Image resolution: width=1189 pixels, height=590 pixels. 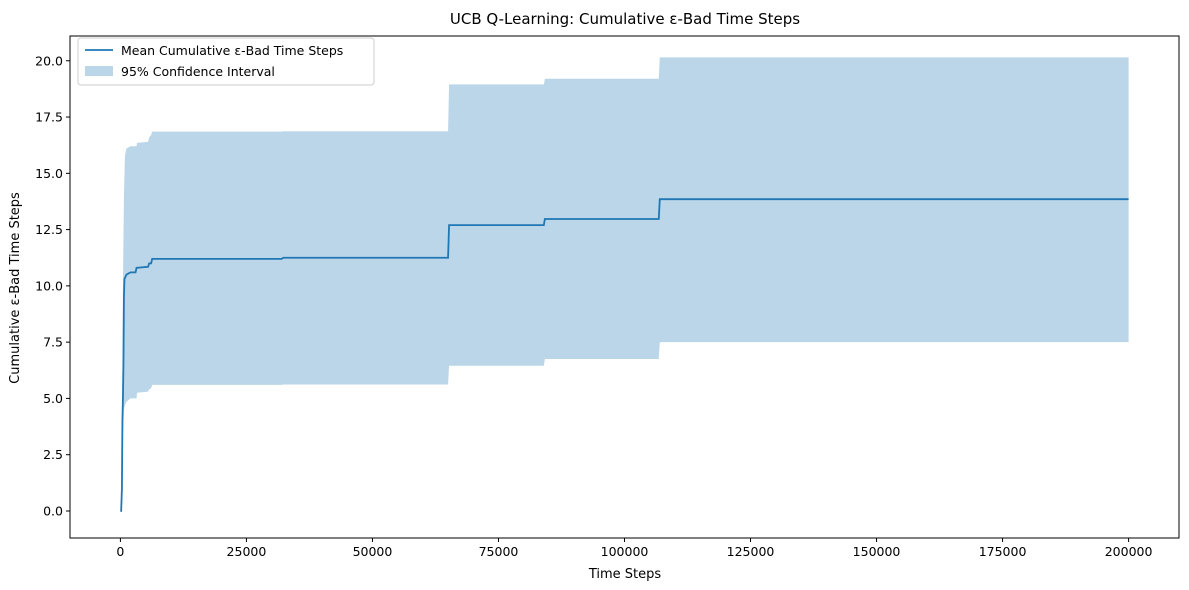 What do you see at coordinates (247, 551) in the screenshot?
I see `x-tick-label: 25000` at bounding box center [247, 551].